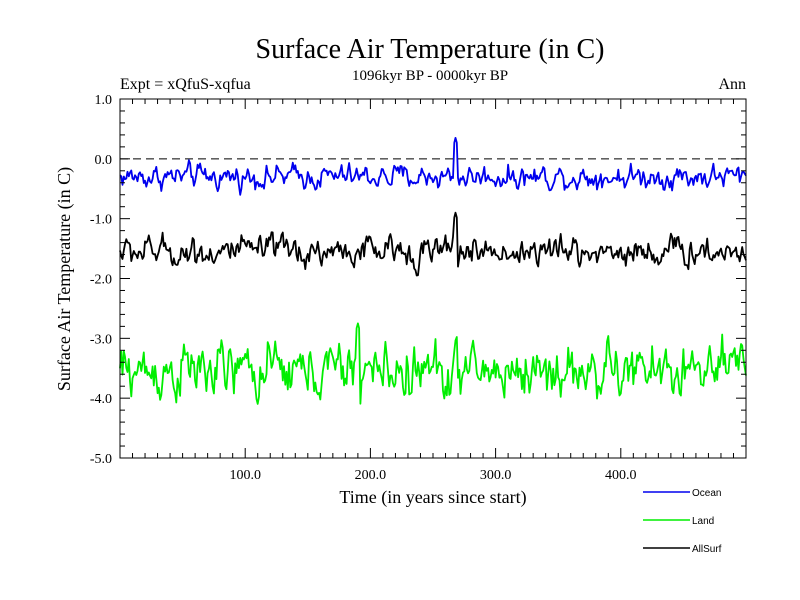  Describe the element at coordinates (64, 279) in the screenshot. I see `y-axis-label: Surface Air Temperature (in C)` at that location.